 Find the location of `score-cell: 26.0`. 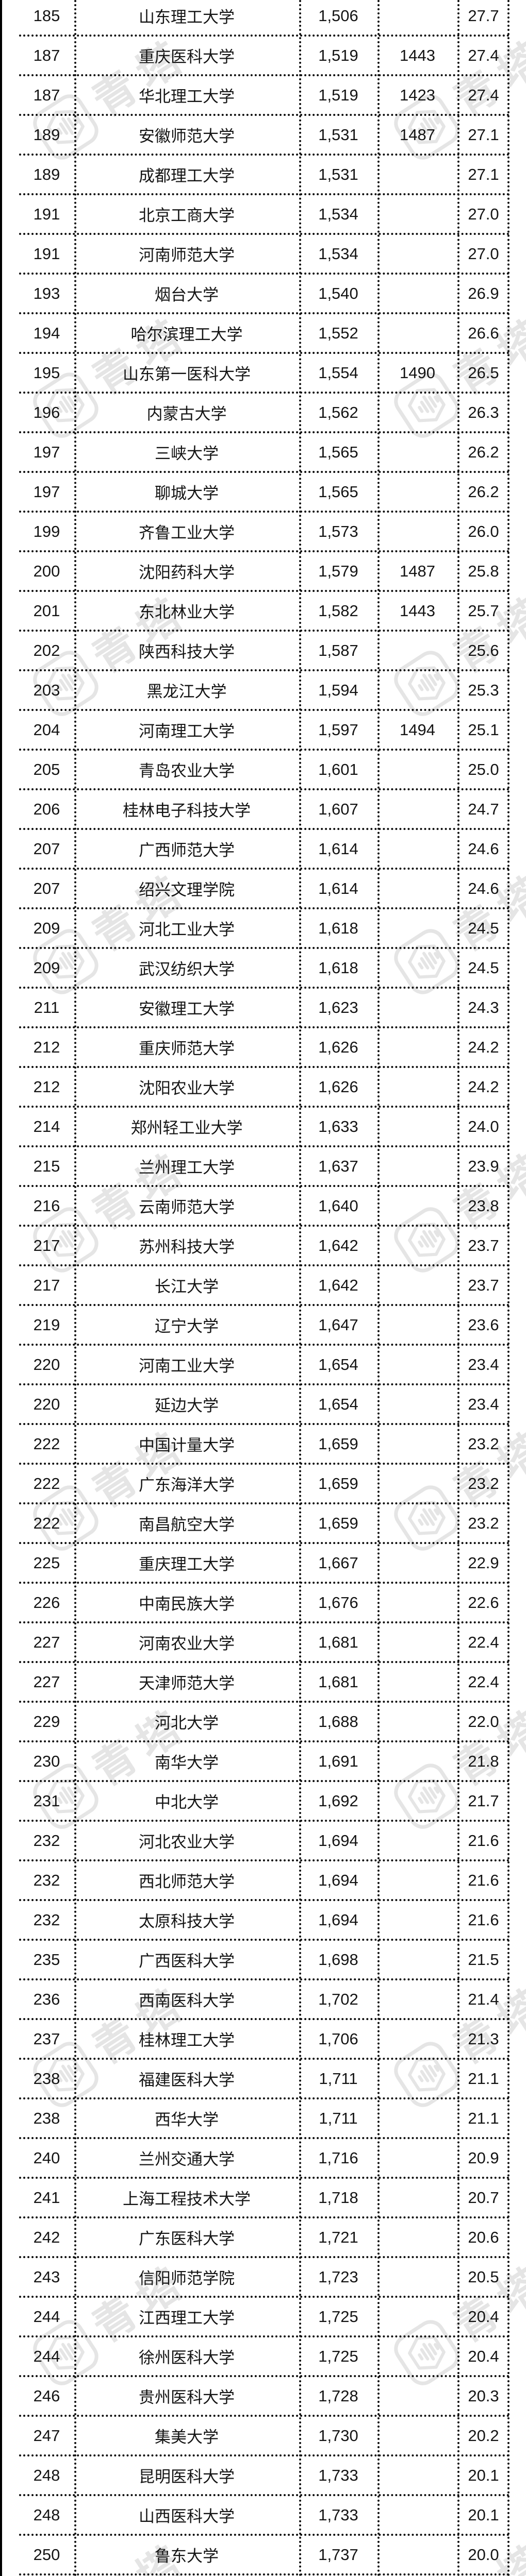

score-cell: 26.0 is located at coordinates (484, 531).